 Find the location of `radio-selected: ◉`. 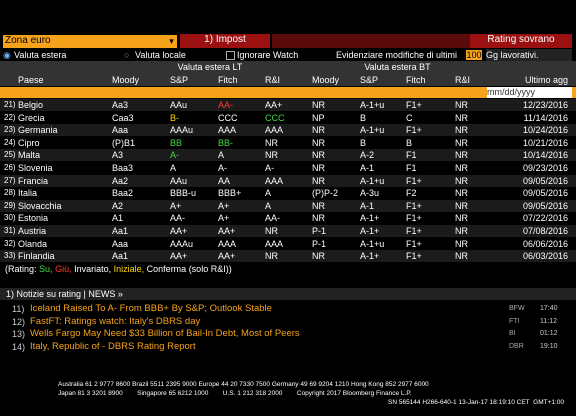

radio-selected: ◉ is located at coordinates (7, 55).